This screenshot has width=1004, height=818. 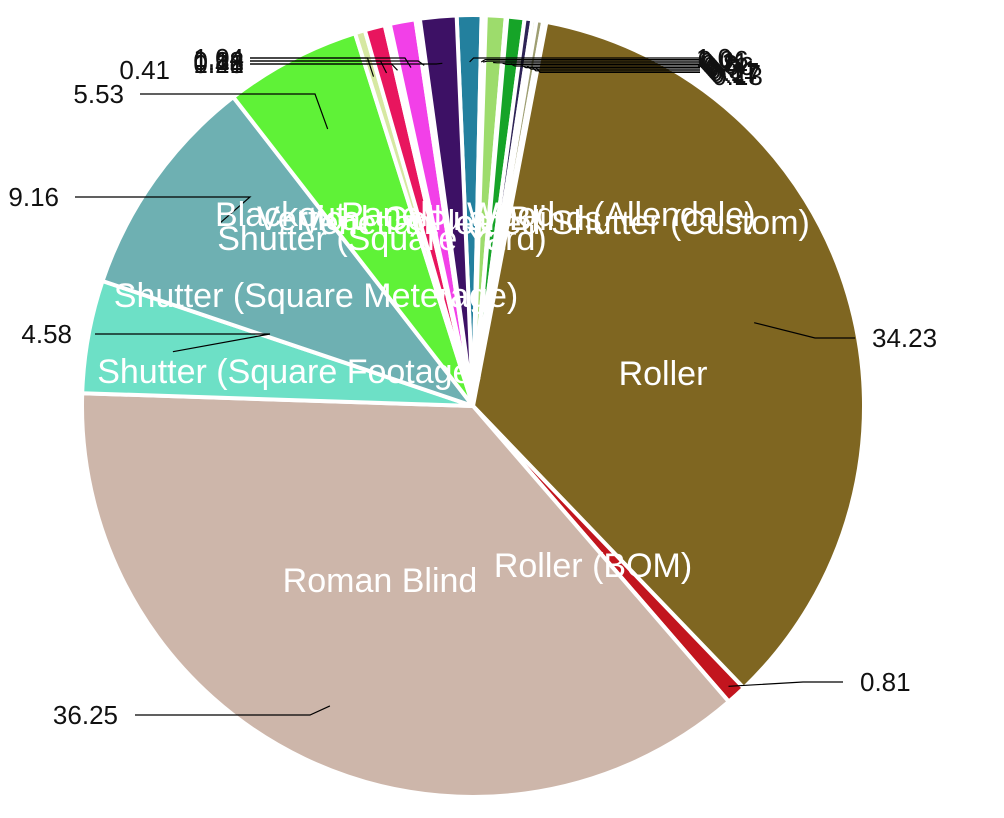 I want to click on value-label-small-right-3: 0.8, so click(x=719, y=64).